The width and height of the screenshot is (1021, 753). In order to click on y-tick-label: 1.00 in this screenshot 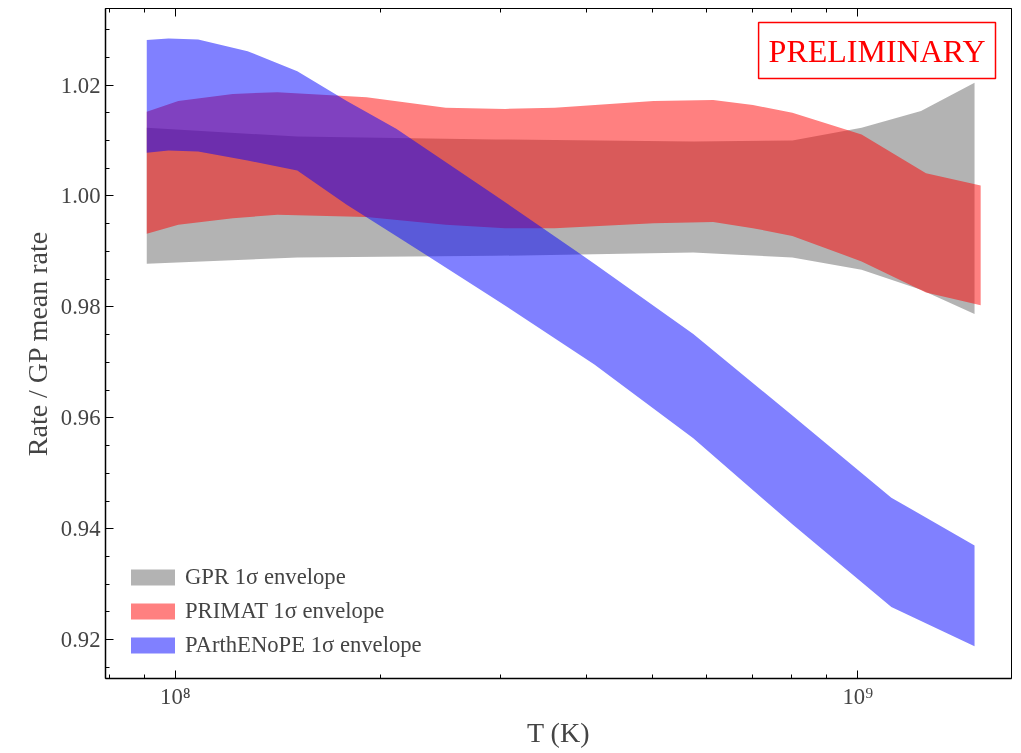, I will do `click(80, 196)`.